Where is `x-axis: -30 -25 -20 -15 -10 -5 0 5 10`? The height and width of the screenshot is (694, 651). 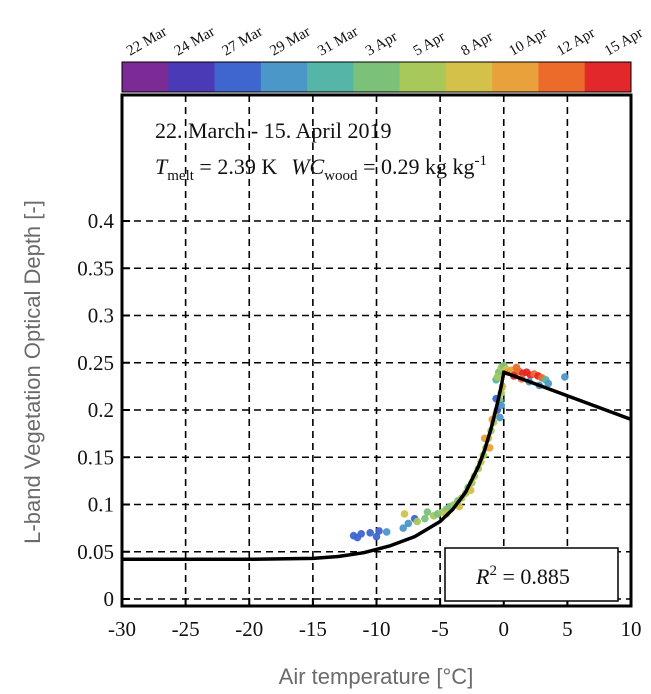 x-axis: -30 -25 -20 -15 -10 -5 0 5 10 is located at coordinates (375, 619).